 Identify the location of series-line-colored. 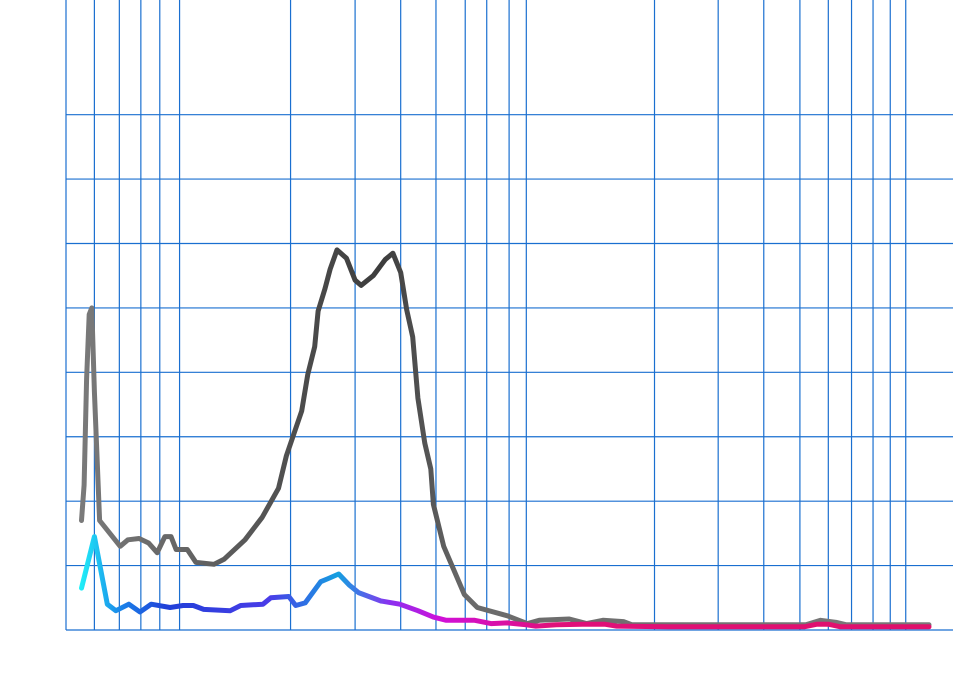
(505, 582).